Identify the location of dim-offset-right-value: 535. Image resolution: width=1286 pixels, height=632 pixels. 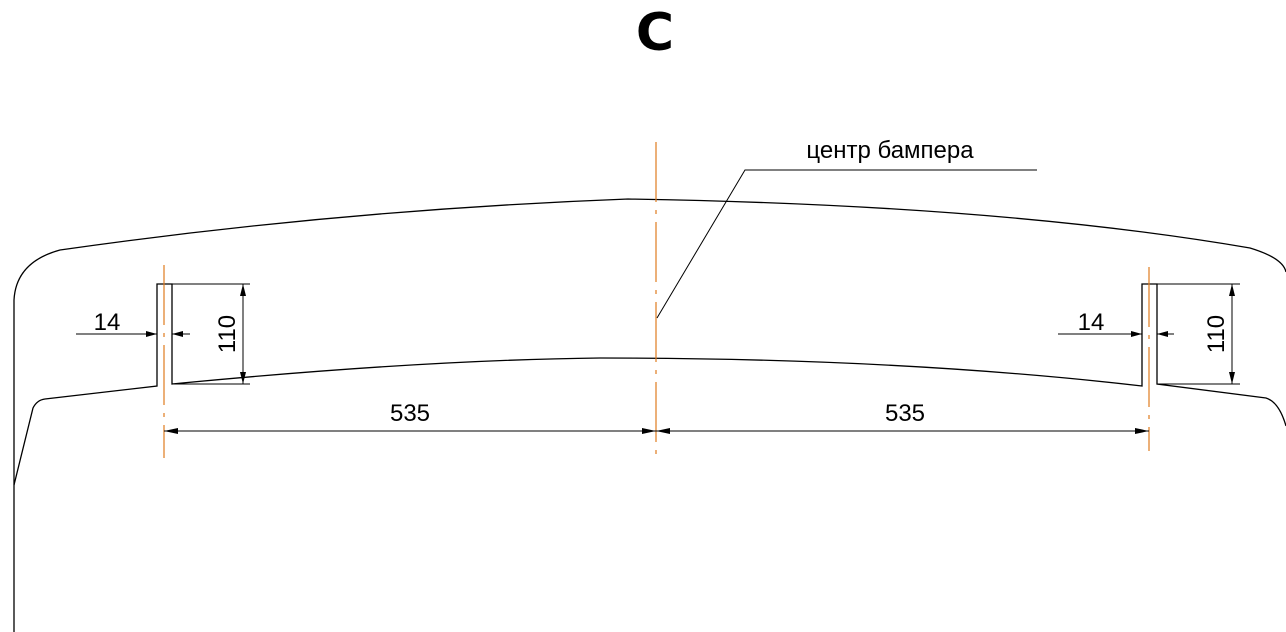
(905, 413).